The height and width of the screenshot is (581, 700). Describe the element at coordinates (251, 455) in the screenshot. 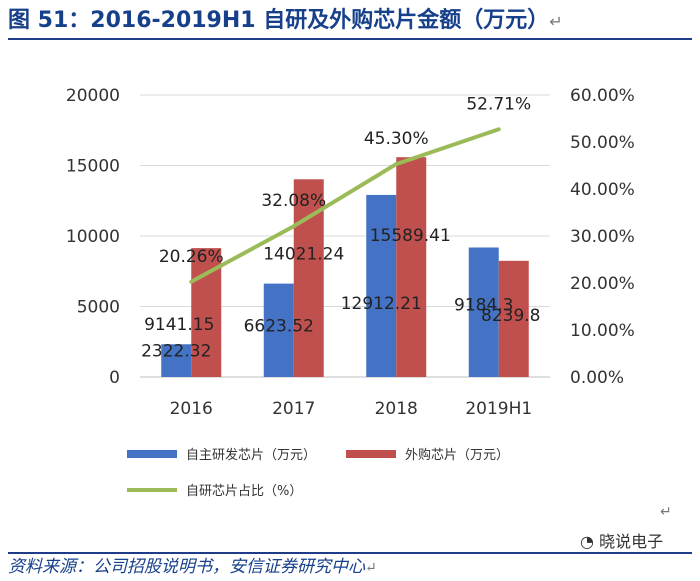

I see `legend-label-self-developed: 自主研发芯片（万元）` at that location.